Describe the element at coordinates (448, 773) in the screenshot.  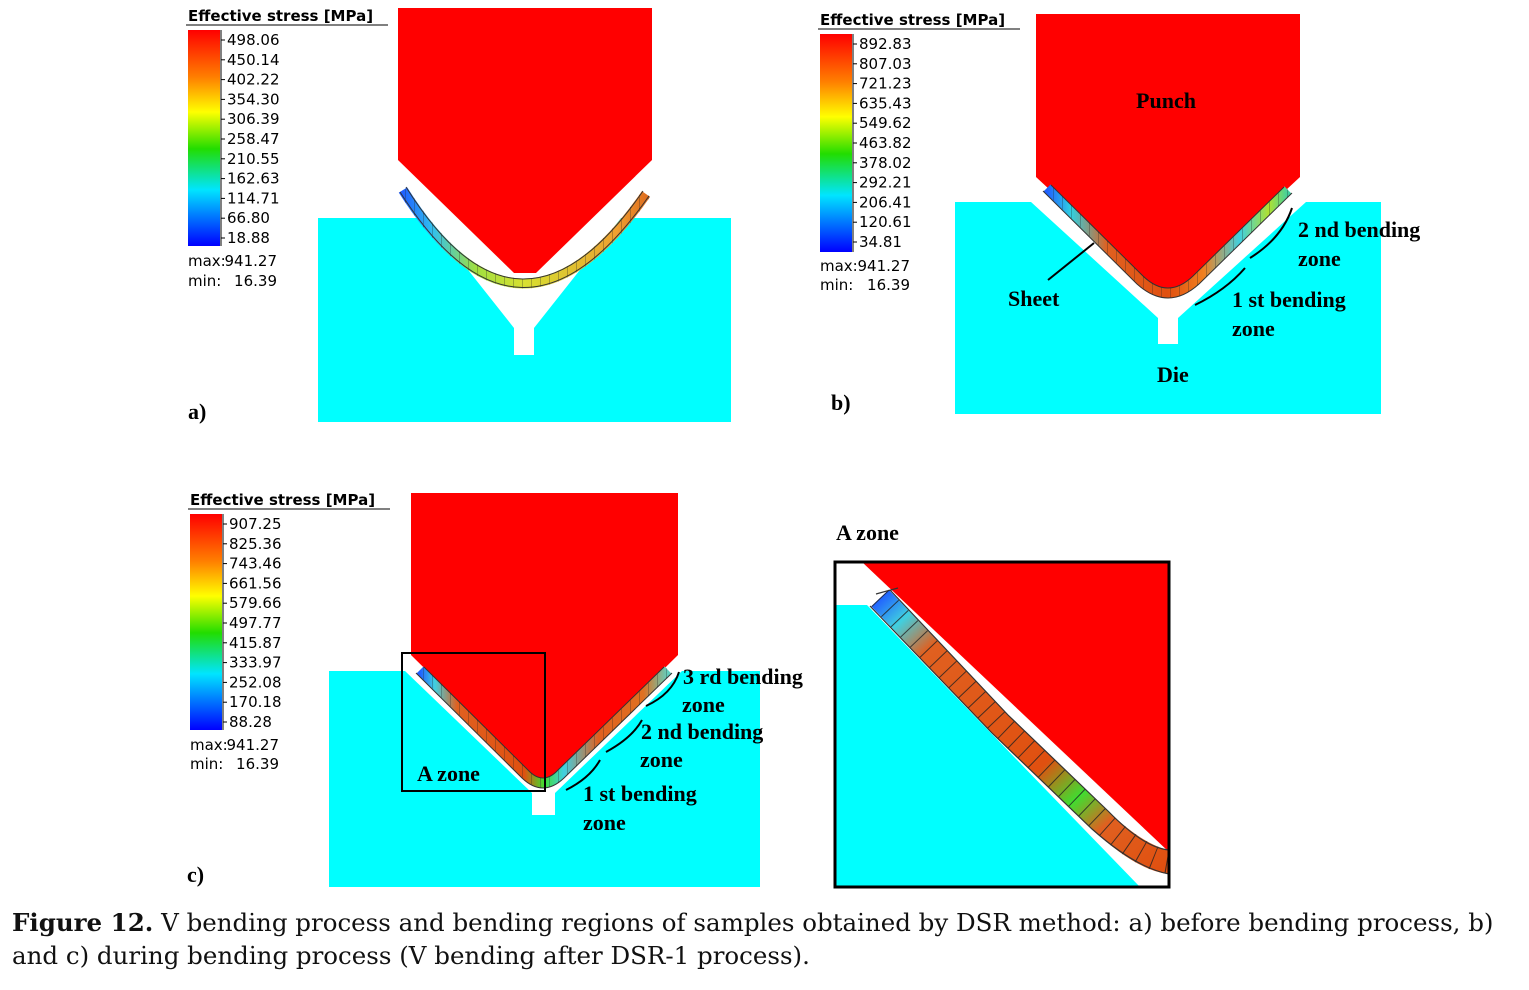
I see `a-zone-label: A zone` at that location.